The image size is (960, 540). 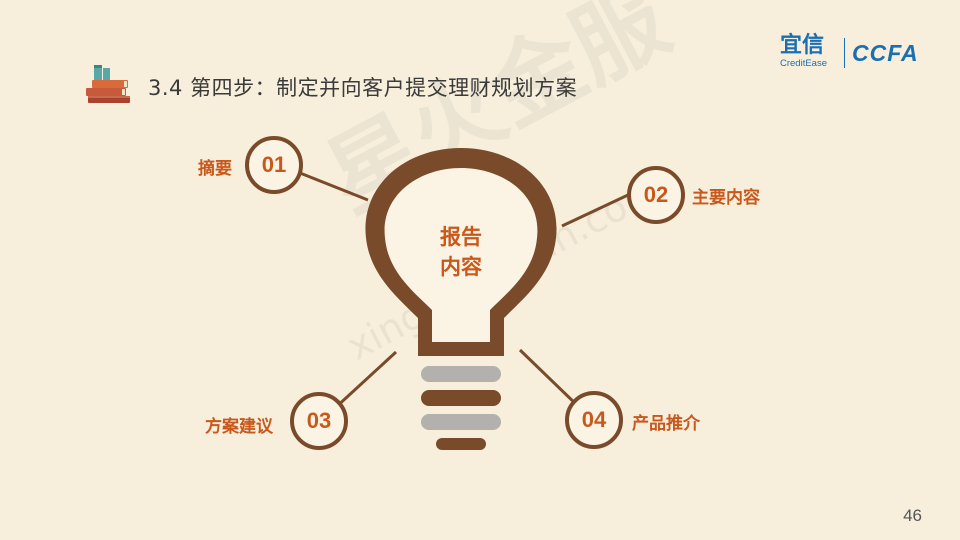 I want to click on stacked-books-icon, so click(x=108, y=84).